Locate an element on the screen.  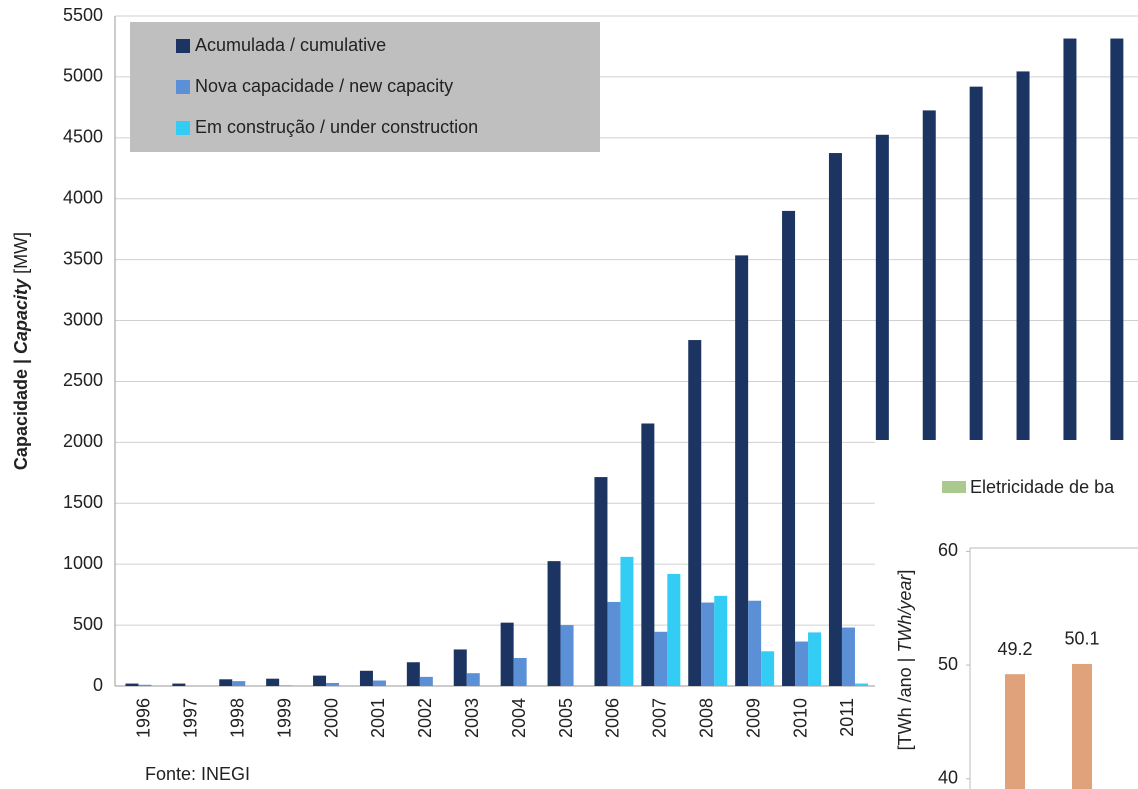
legend-label: Em construção / under construction is located at coordinates (336, 127).